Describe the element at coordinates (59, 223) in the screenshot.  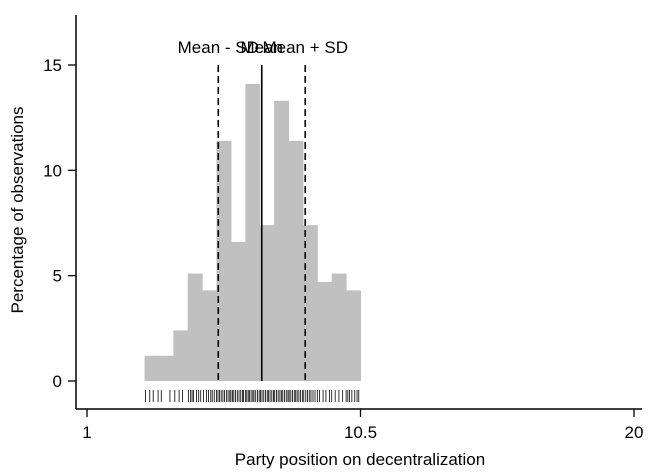
I see `y-ticks: 0 5 10 15` at that location.